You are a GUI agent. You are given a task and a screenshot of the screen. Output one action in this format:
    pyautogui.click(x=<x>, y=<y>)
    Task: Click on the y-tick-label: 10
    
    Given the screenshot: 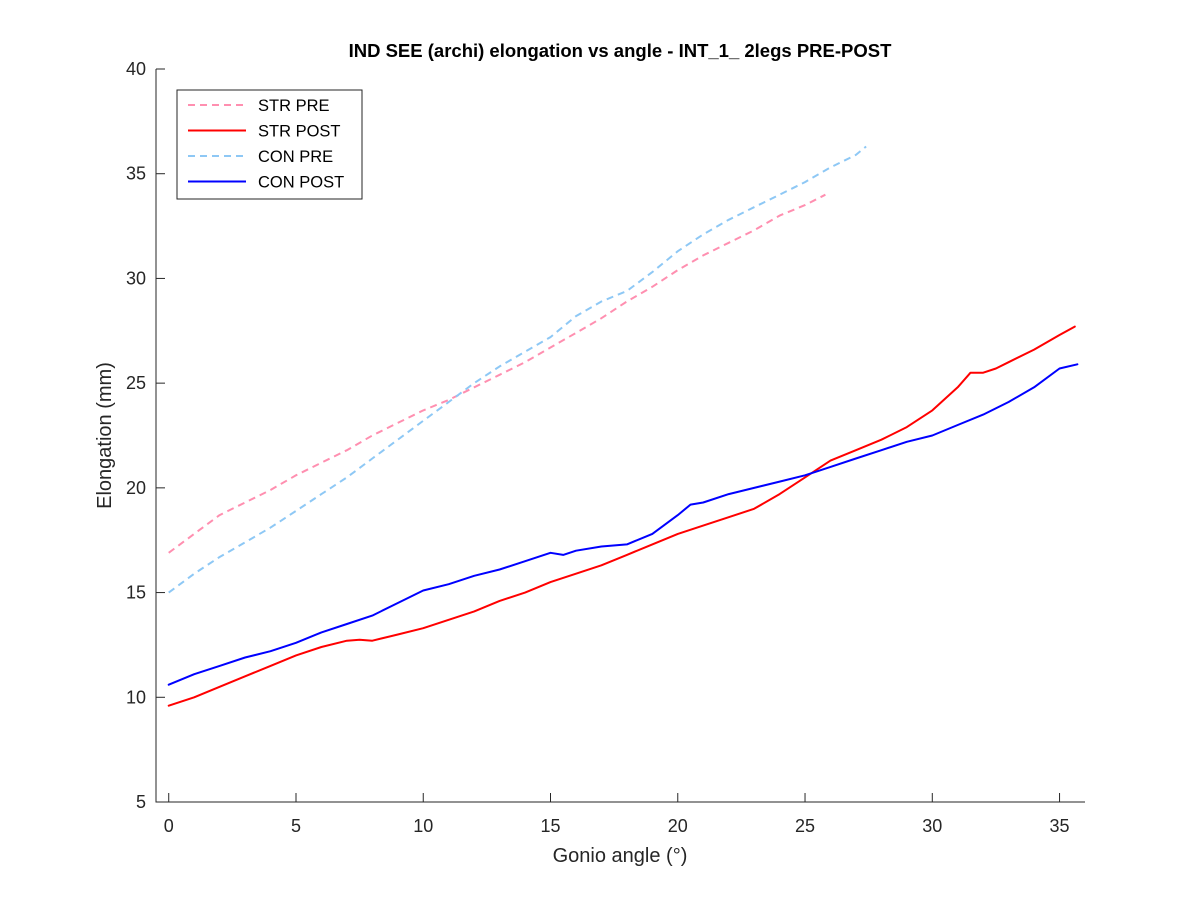 What is the action you would take?
    pyautogui.click(x=136, y=697)
    